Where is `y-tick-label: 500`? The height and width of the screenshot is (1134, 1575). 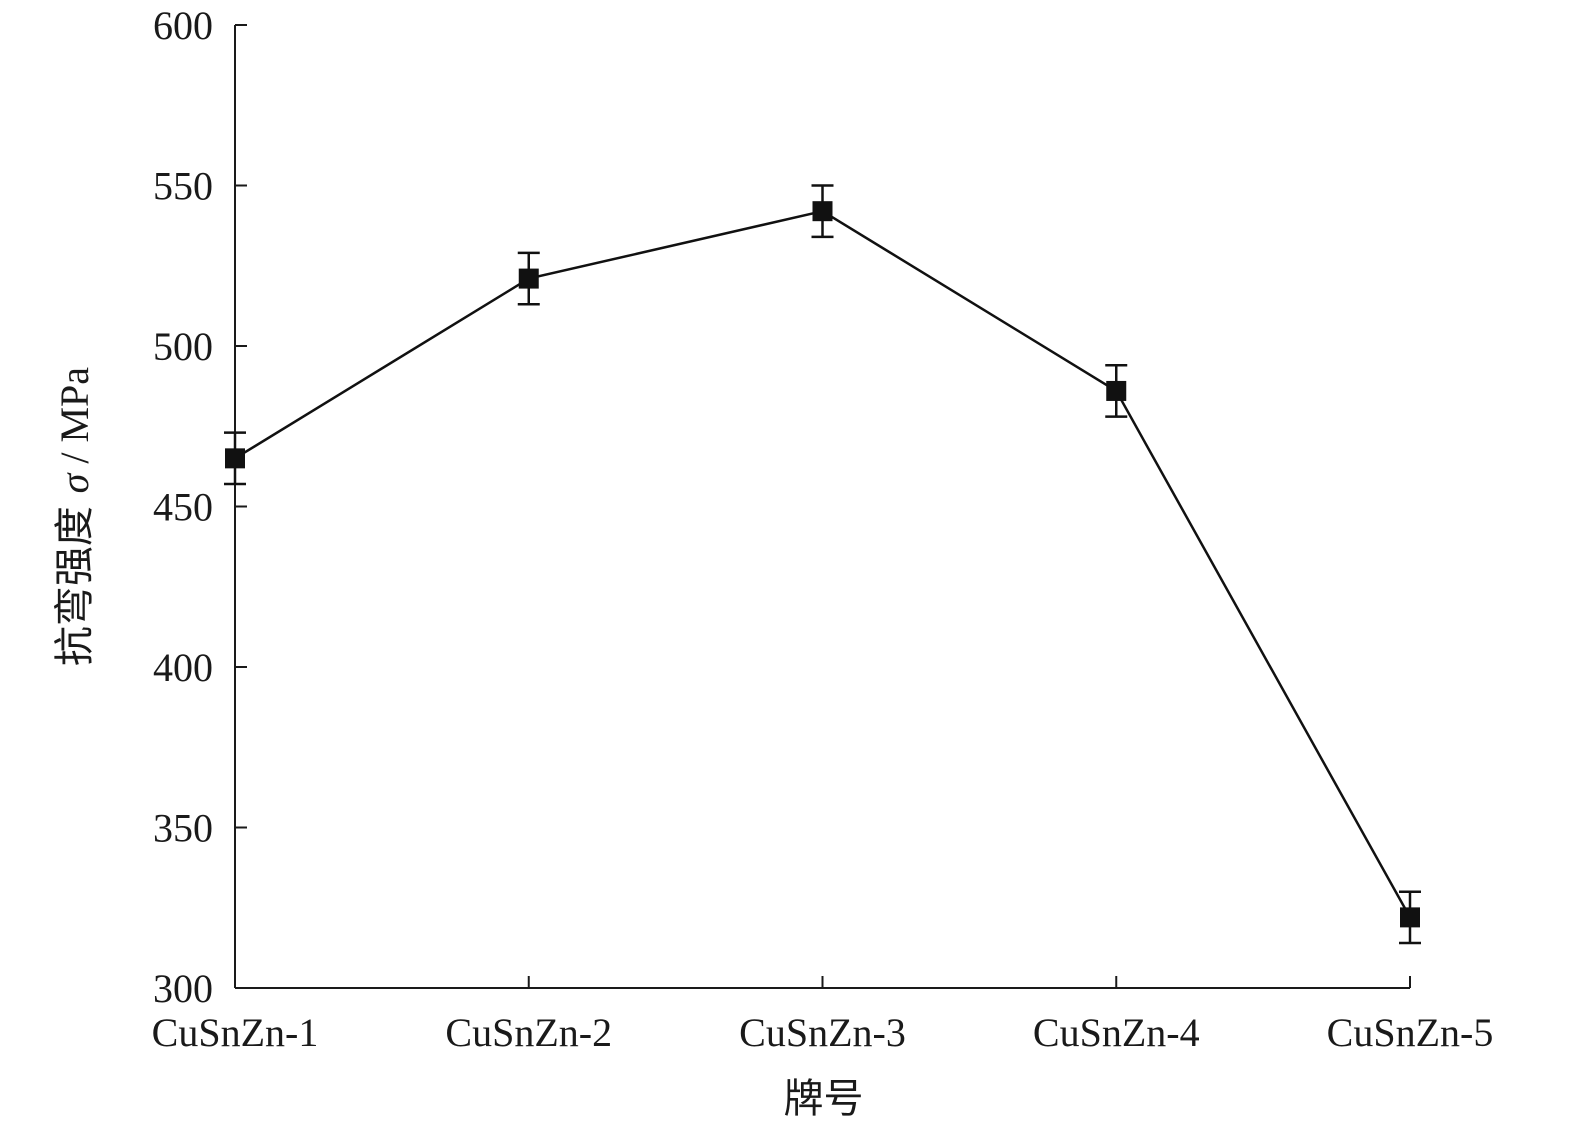
y-tick-label: 500 is located at coordinates (183, 346).